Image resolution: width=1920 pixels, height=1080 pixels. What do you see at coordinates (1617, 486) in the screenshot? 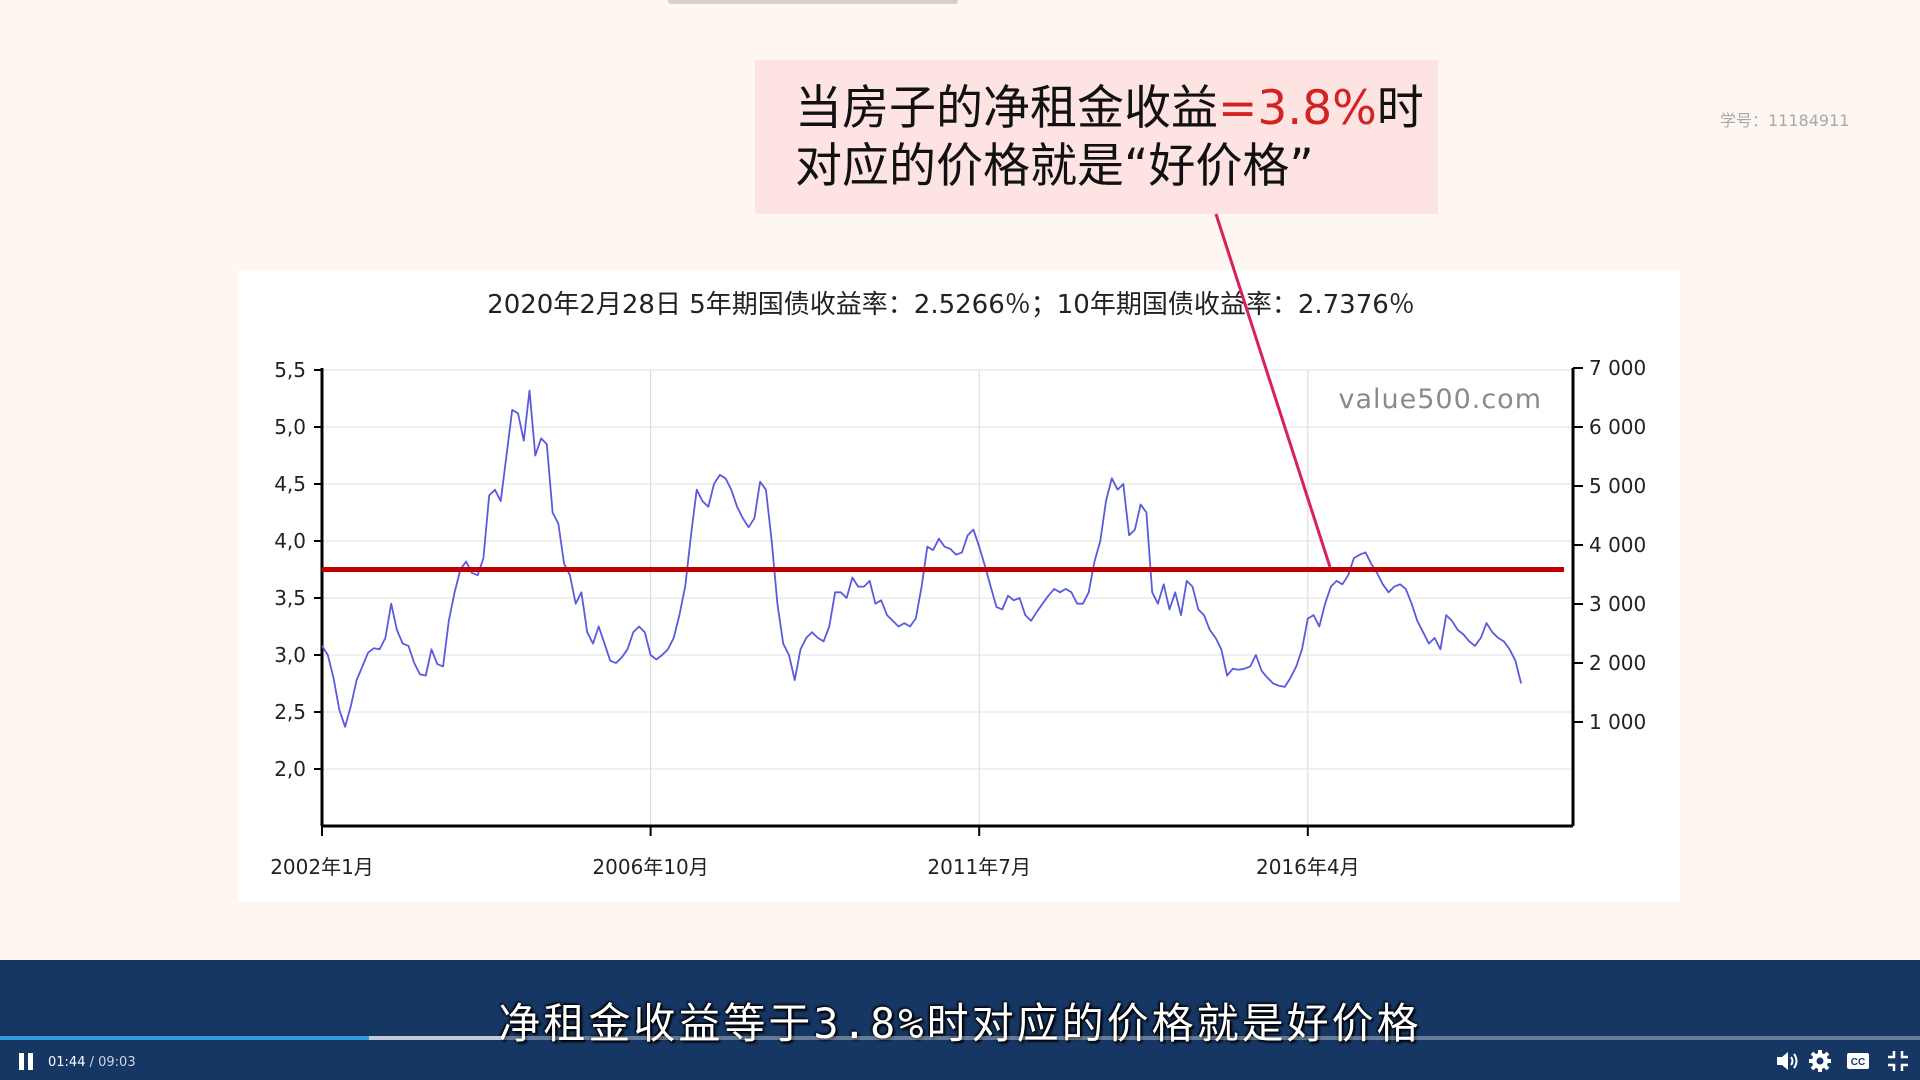
I see `y-tick-label-right: 5 000` at bounding box center [1617, 486].